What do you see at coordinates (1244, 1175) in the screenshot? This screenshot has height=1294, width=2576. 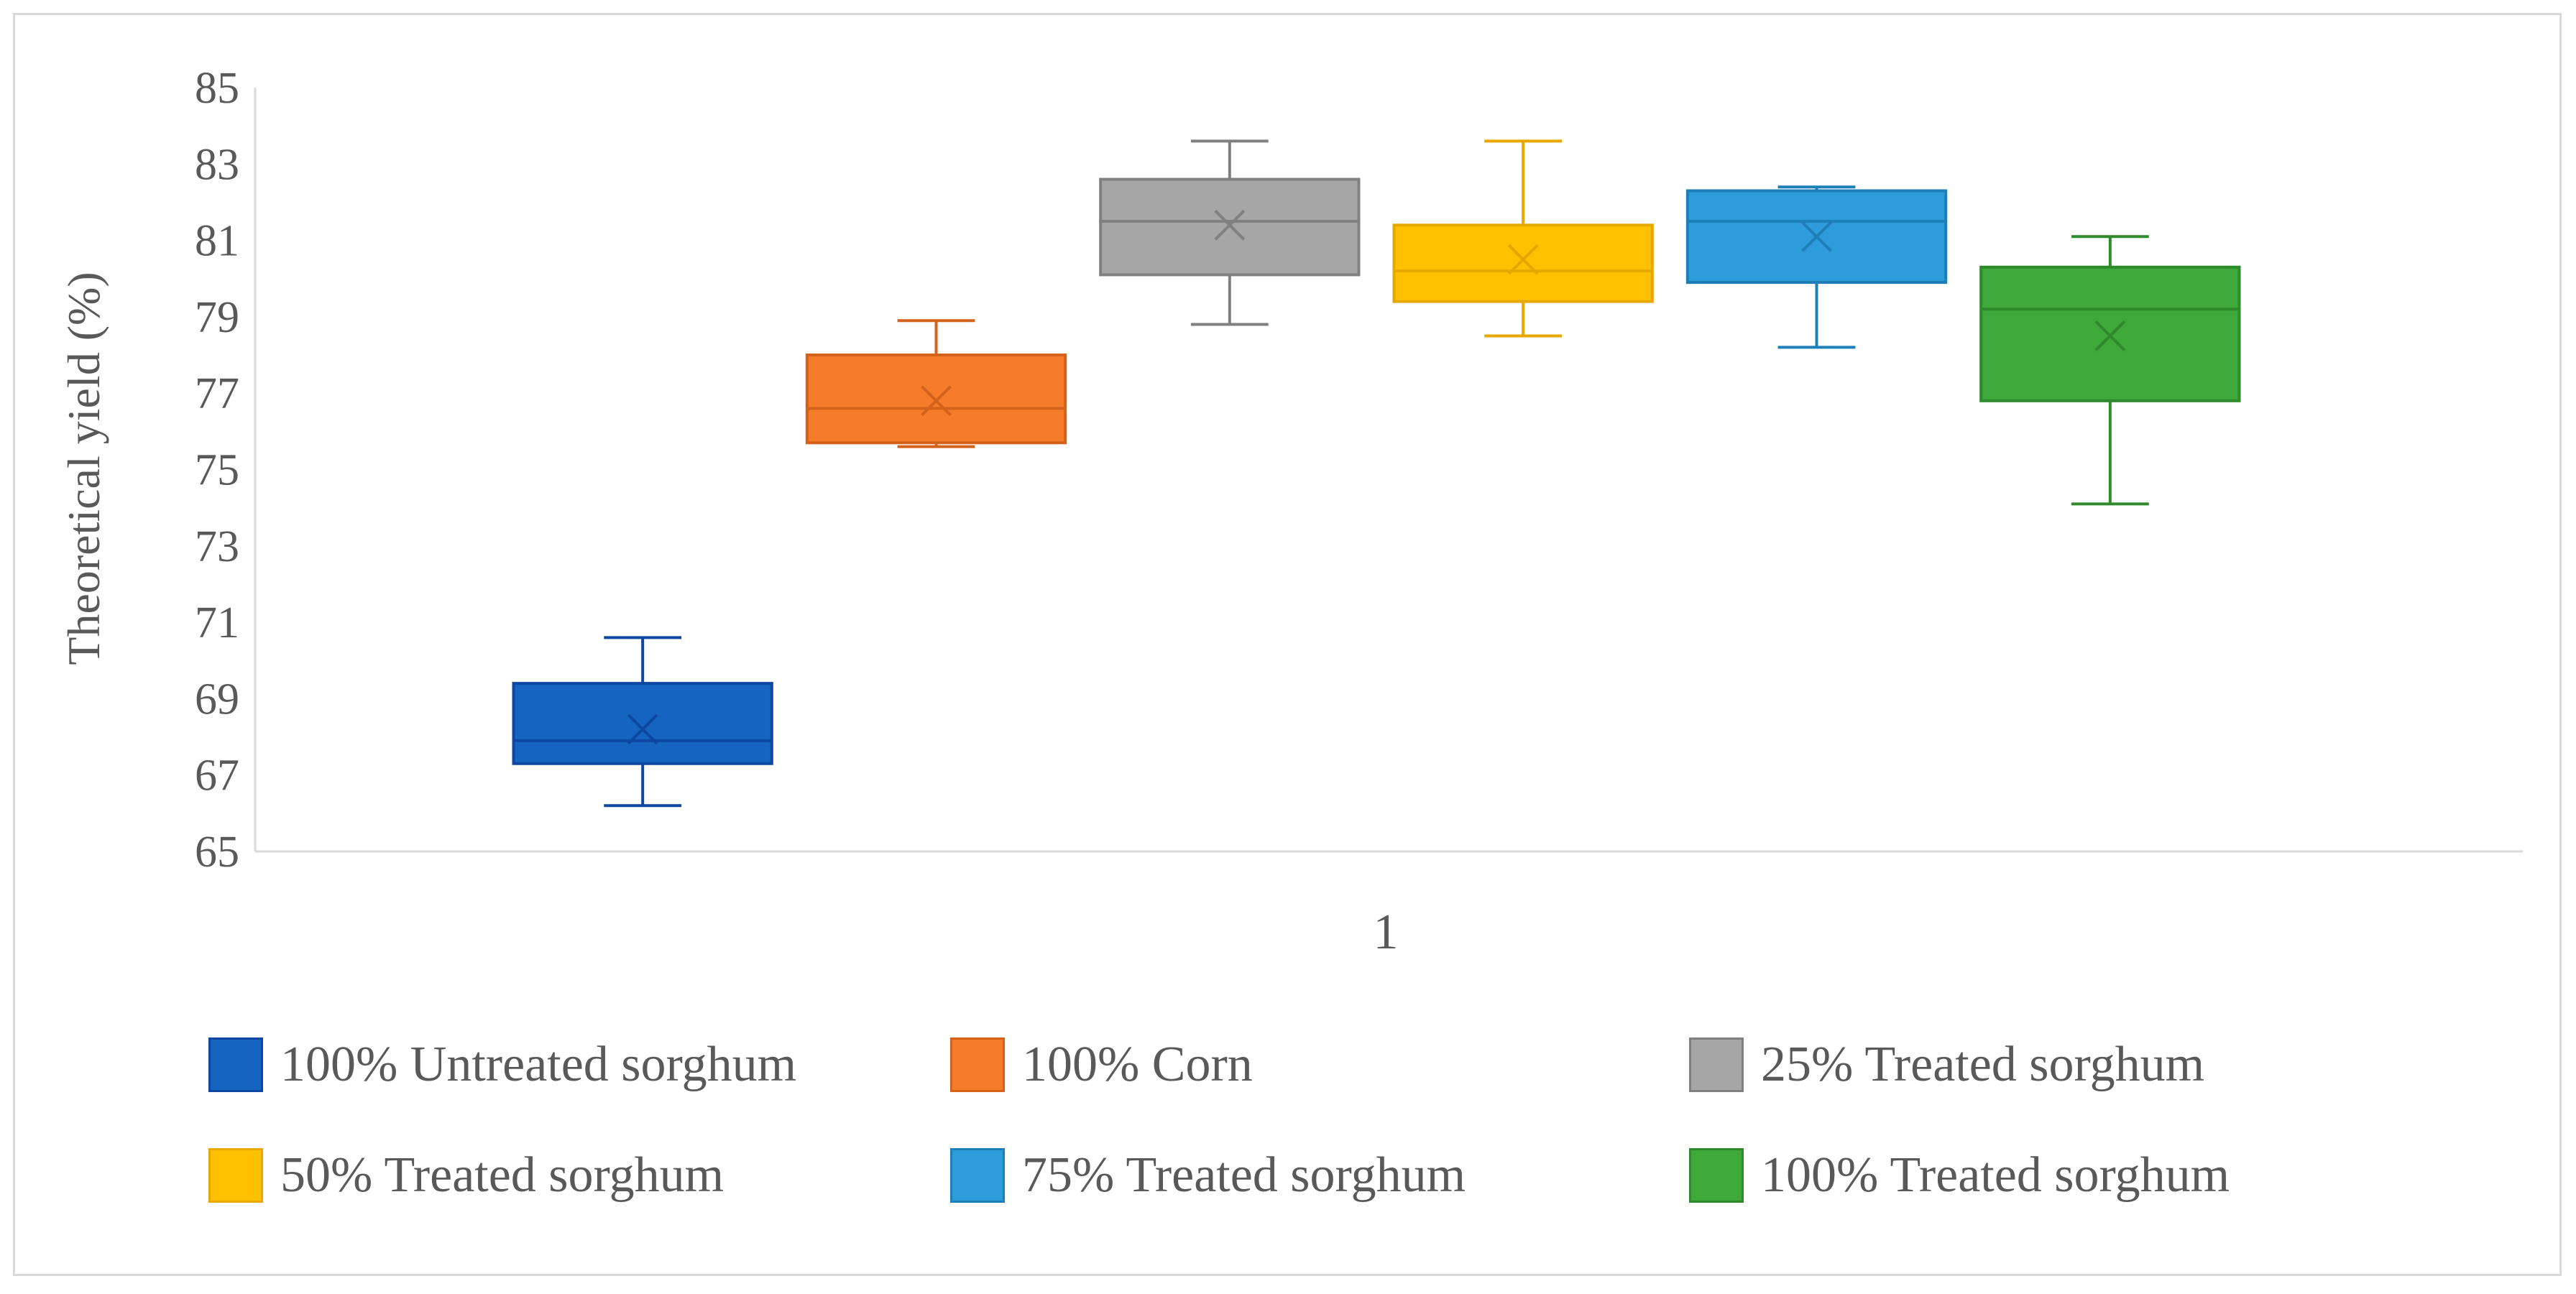 I see `legend-label: 75% Treated sorghum` at bounding box center [1244, 1175].